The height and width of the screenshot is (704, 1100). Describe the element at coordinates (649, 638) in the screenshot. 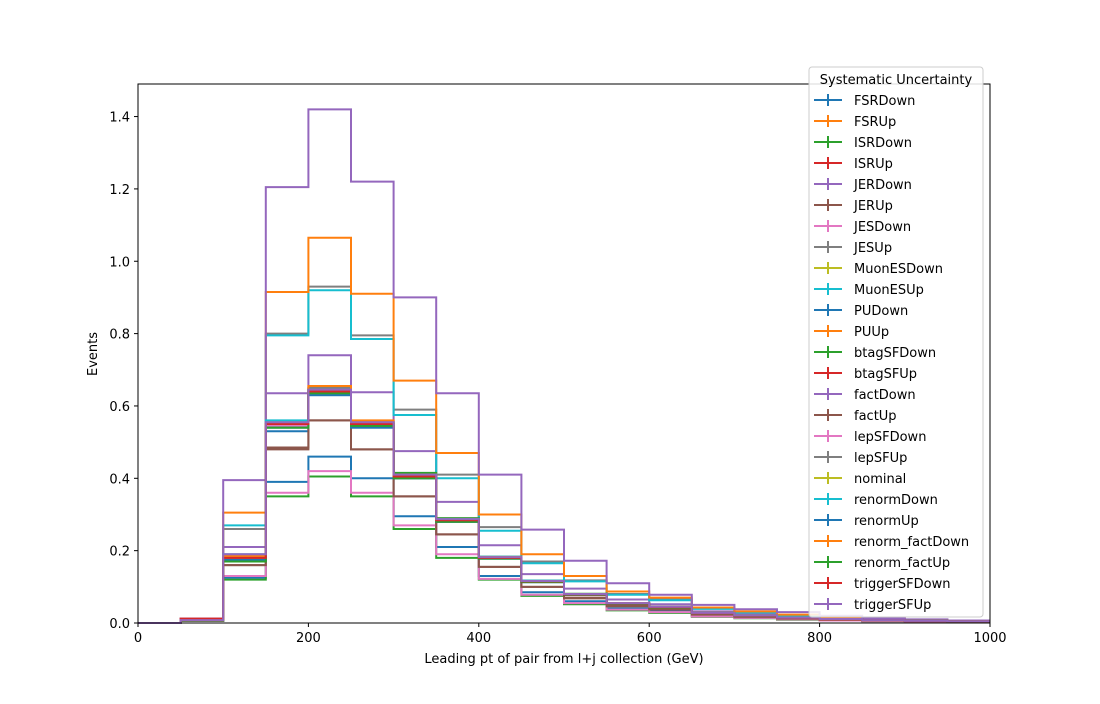

I see `x-tick-label: 600` at that location.